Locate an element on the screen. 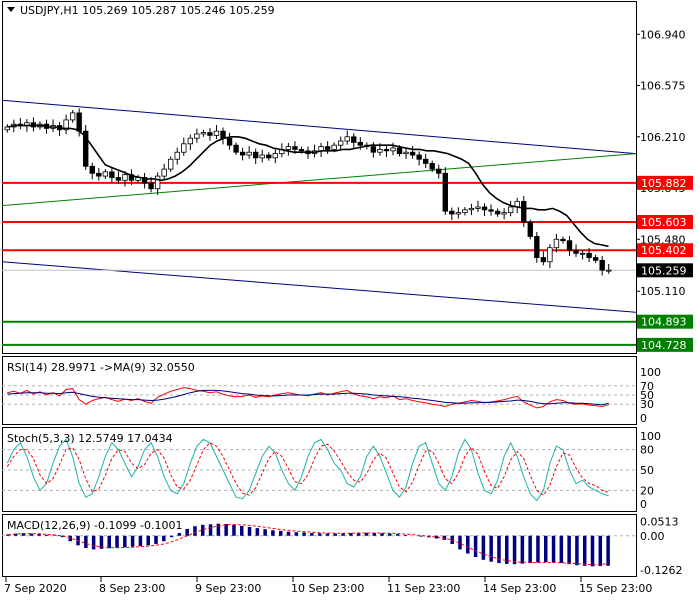 The width and height of the screenshot is (700, 600). dropdown-triangle-icon is located at coordinates (11, 9).